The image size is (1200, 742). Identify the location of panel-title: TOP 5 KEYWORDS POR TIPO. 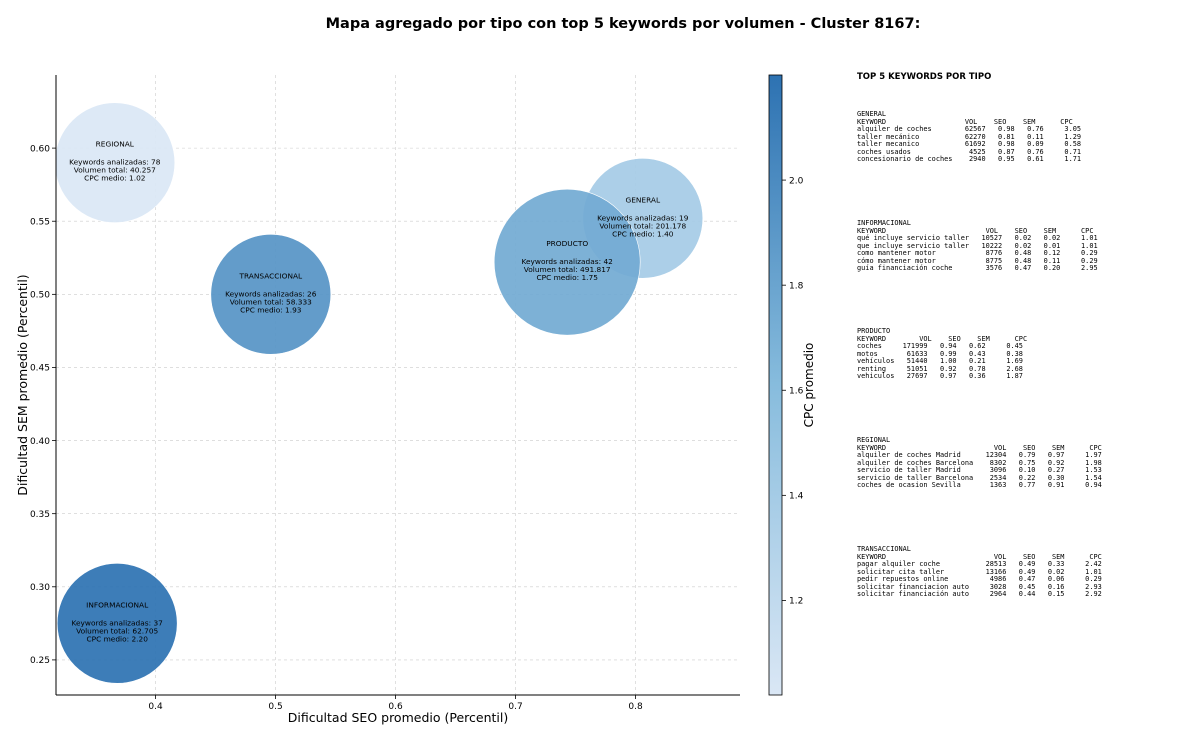
(924, 77).